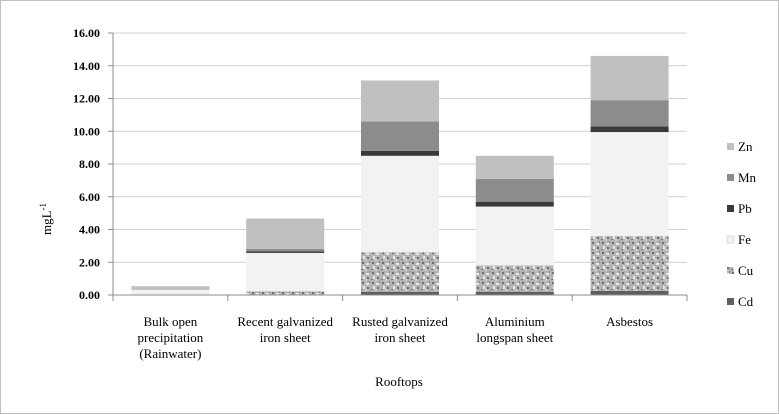 The height and width of the screenshot is (414, 779). Describe the element at coordinates (89, 230) in the screenshot. I see `y-tick-label: 4.00` at that location.